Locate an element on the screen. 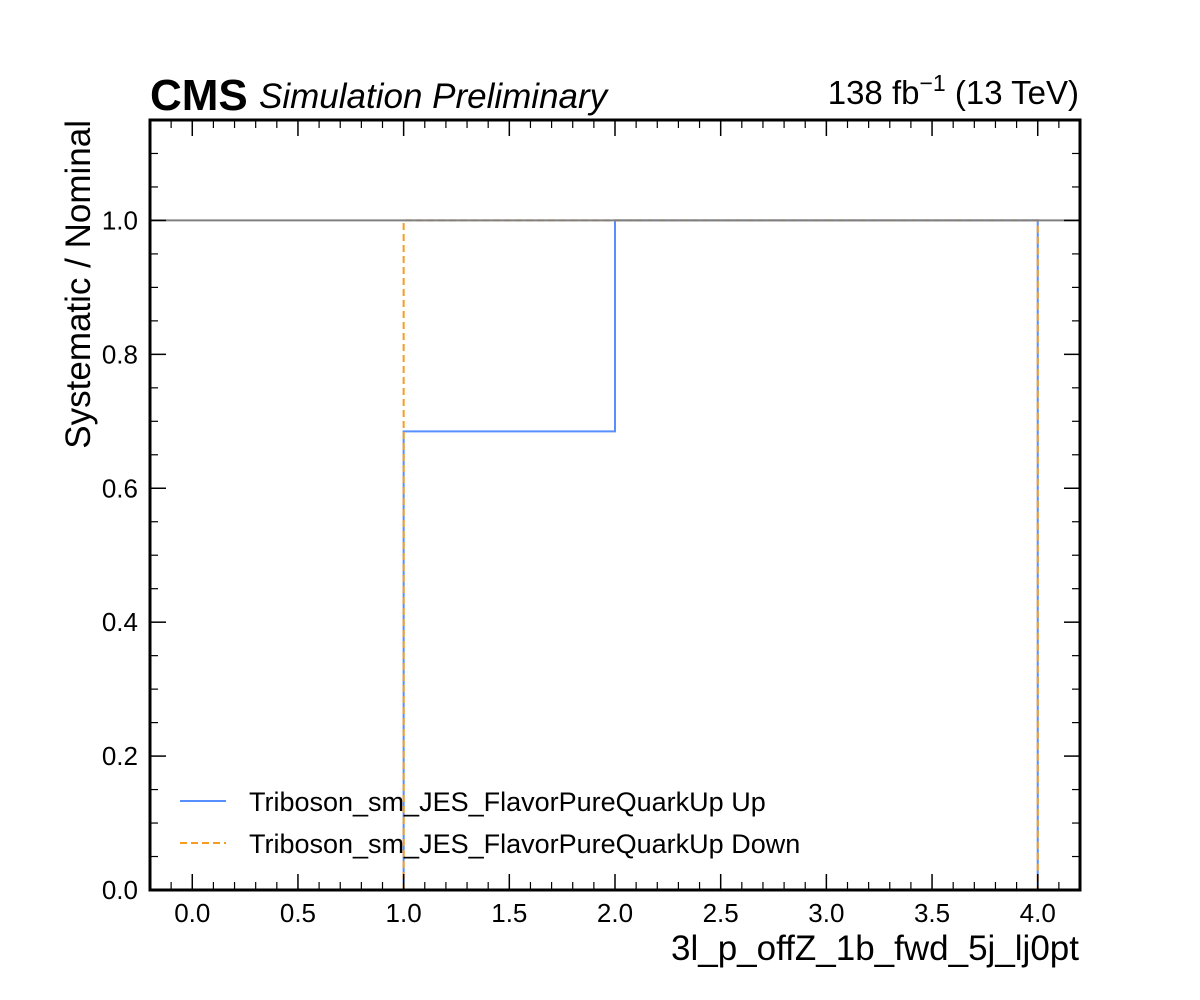 Image resolution: width=1200 pixels, height=1000 pixels. y-tick-label: 0.8 is located at coordinates (120, 354).